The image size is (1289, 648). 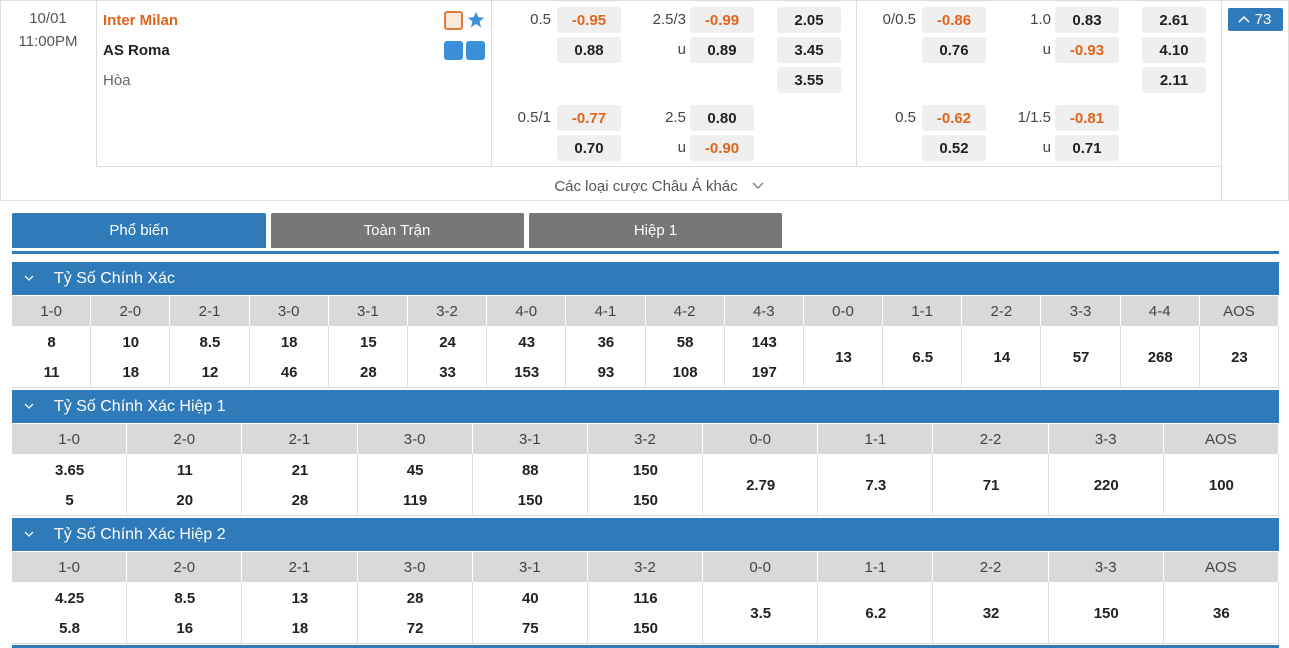 I want to click on tab: Hiệp 1, so click(x=655, y=230).